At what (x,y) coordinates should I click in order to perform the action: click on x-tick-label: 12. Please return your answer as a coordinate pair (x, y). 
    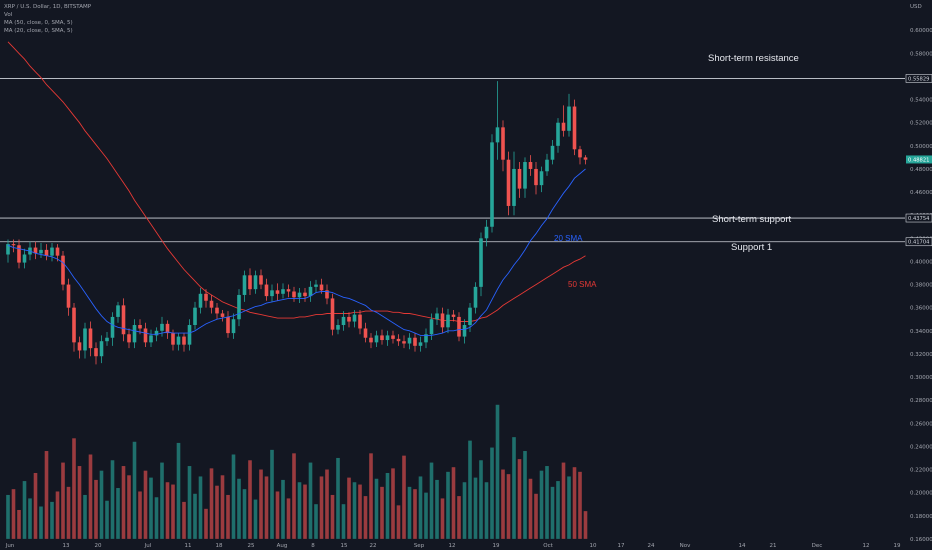
    Looking at the image, I should click on (866, 546).